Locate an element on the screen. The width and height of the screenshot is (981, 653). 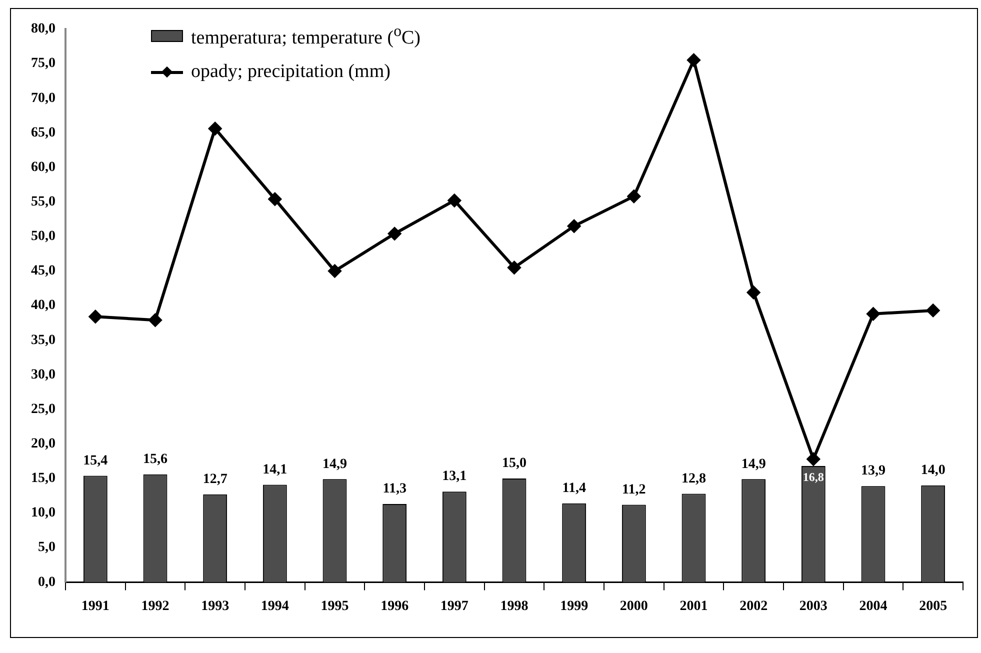
y-tick-label: 15,0 is located at coordinates (43, 478).